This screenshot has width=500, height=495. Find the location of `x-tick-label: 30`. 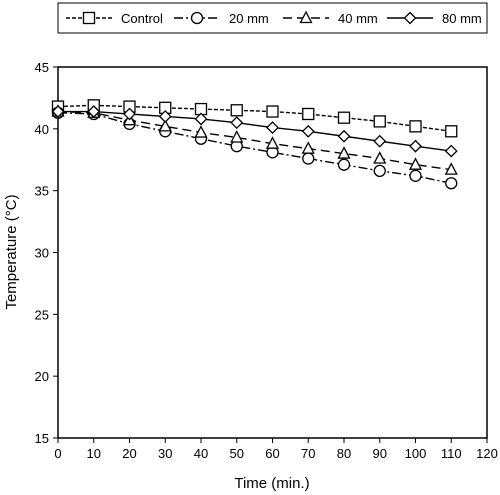

x-tick-label: 30 is located at coordinates (165, 453).